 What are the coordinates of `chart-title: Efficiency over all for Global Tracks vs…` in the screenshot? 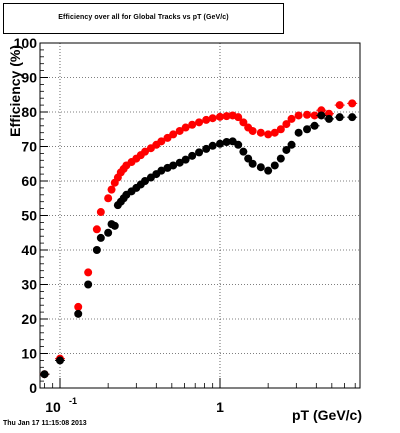 It's located at (143, 17).